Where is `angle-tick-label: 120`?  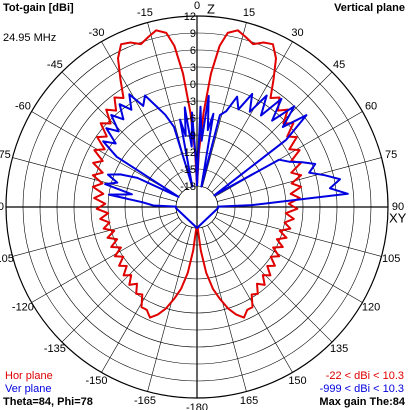 angle-tick-label: 120 is located at coordinates (371, 308).